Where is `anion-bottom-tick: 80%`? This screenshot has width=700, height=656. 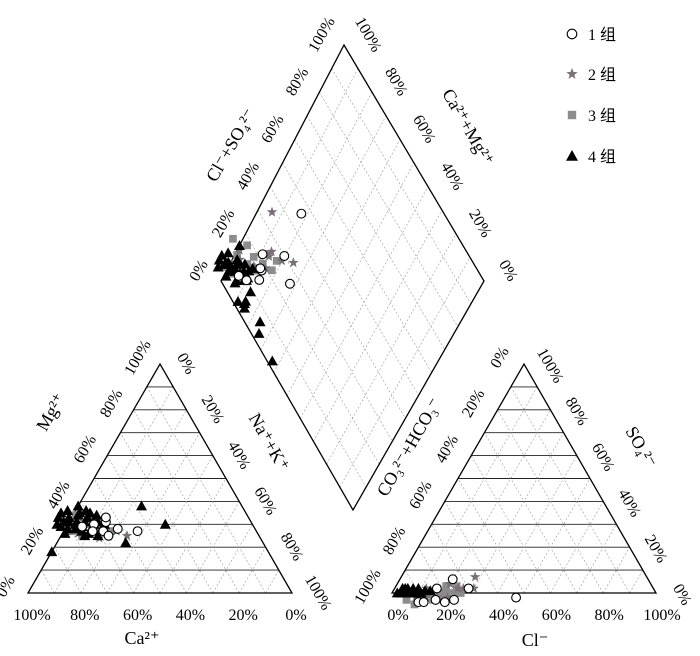 anion-bottom-tick: 80% is located at coordinates (609, 615).